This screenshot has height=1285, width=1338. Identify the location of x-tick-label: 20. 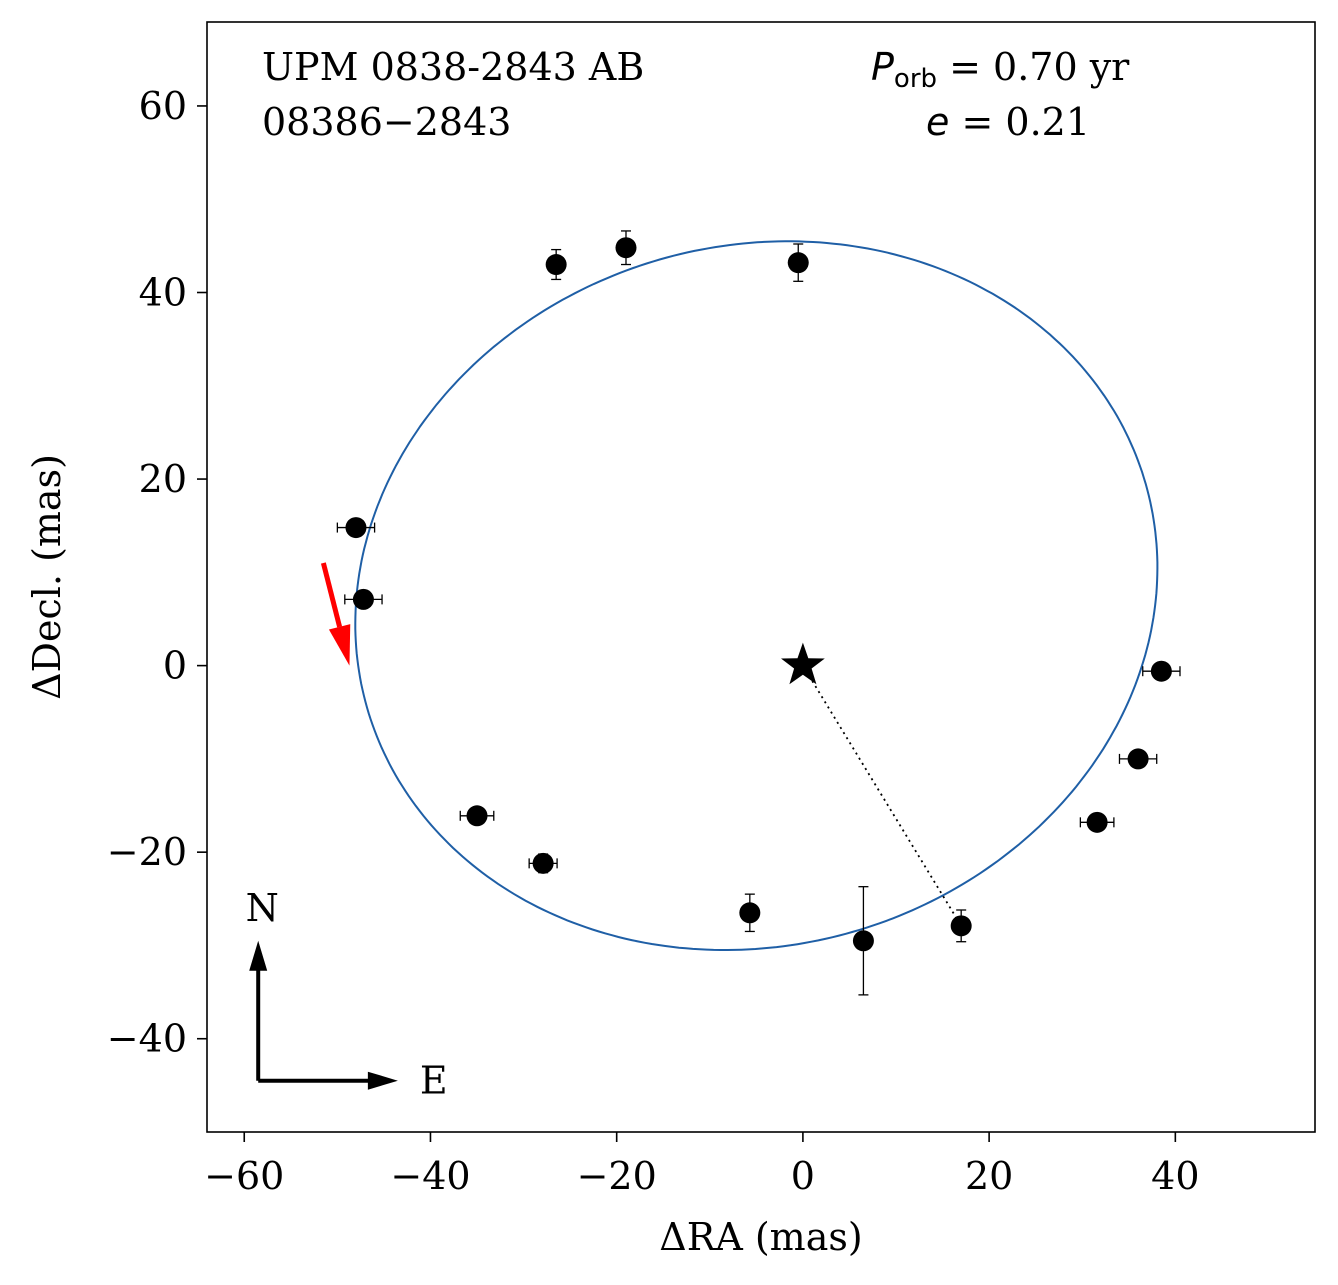
(989, 1176).